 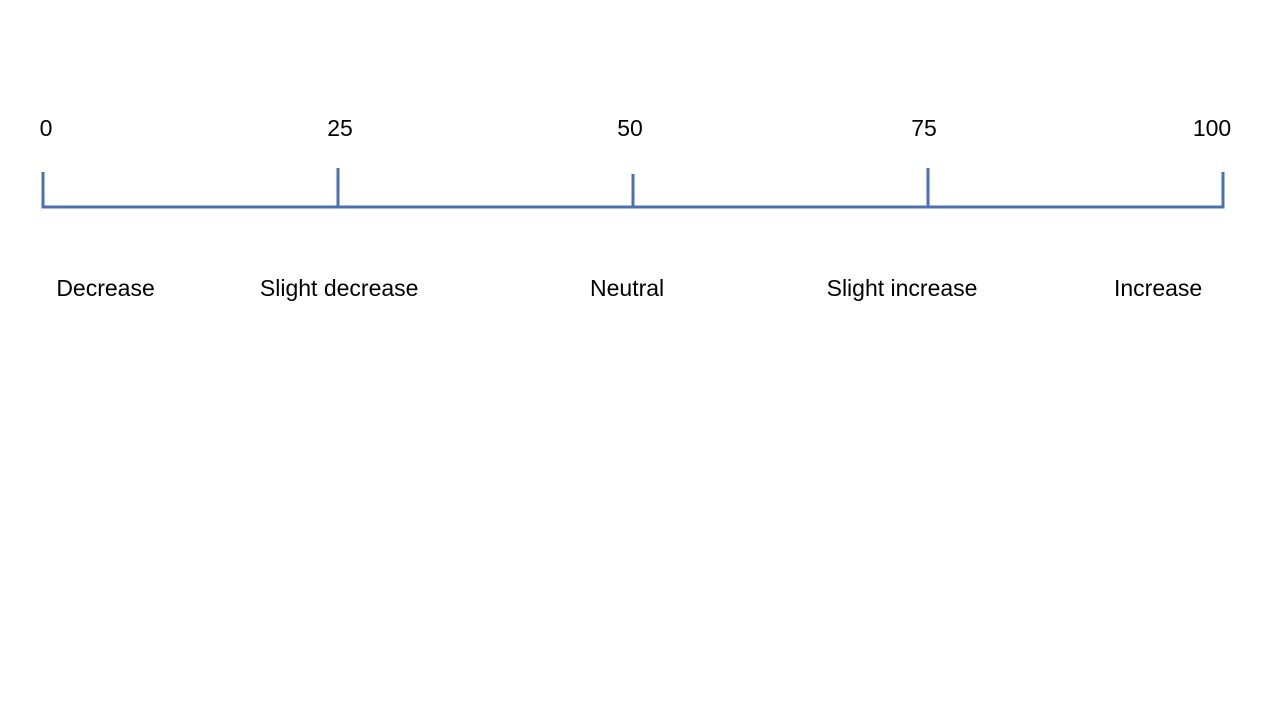 I want to click on category-label-slight-decrease: Slight decrease, so click(x=339, y=288).